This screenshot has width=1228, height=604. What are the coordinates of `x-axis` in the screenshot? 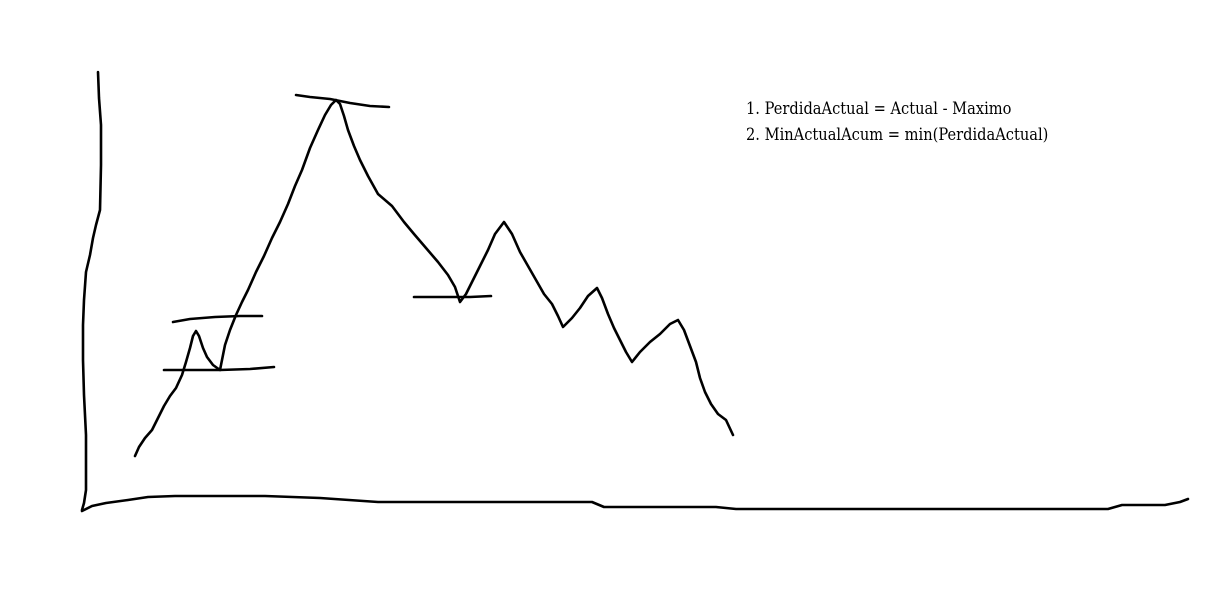 It's located at (635, 503).